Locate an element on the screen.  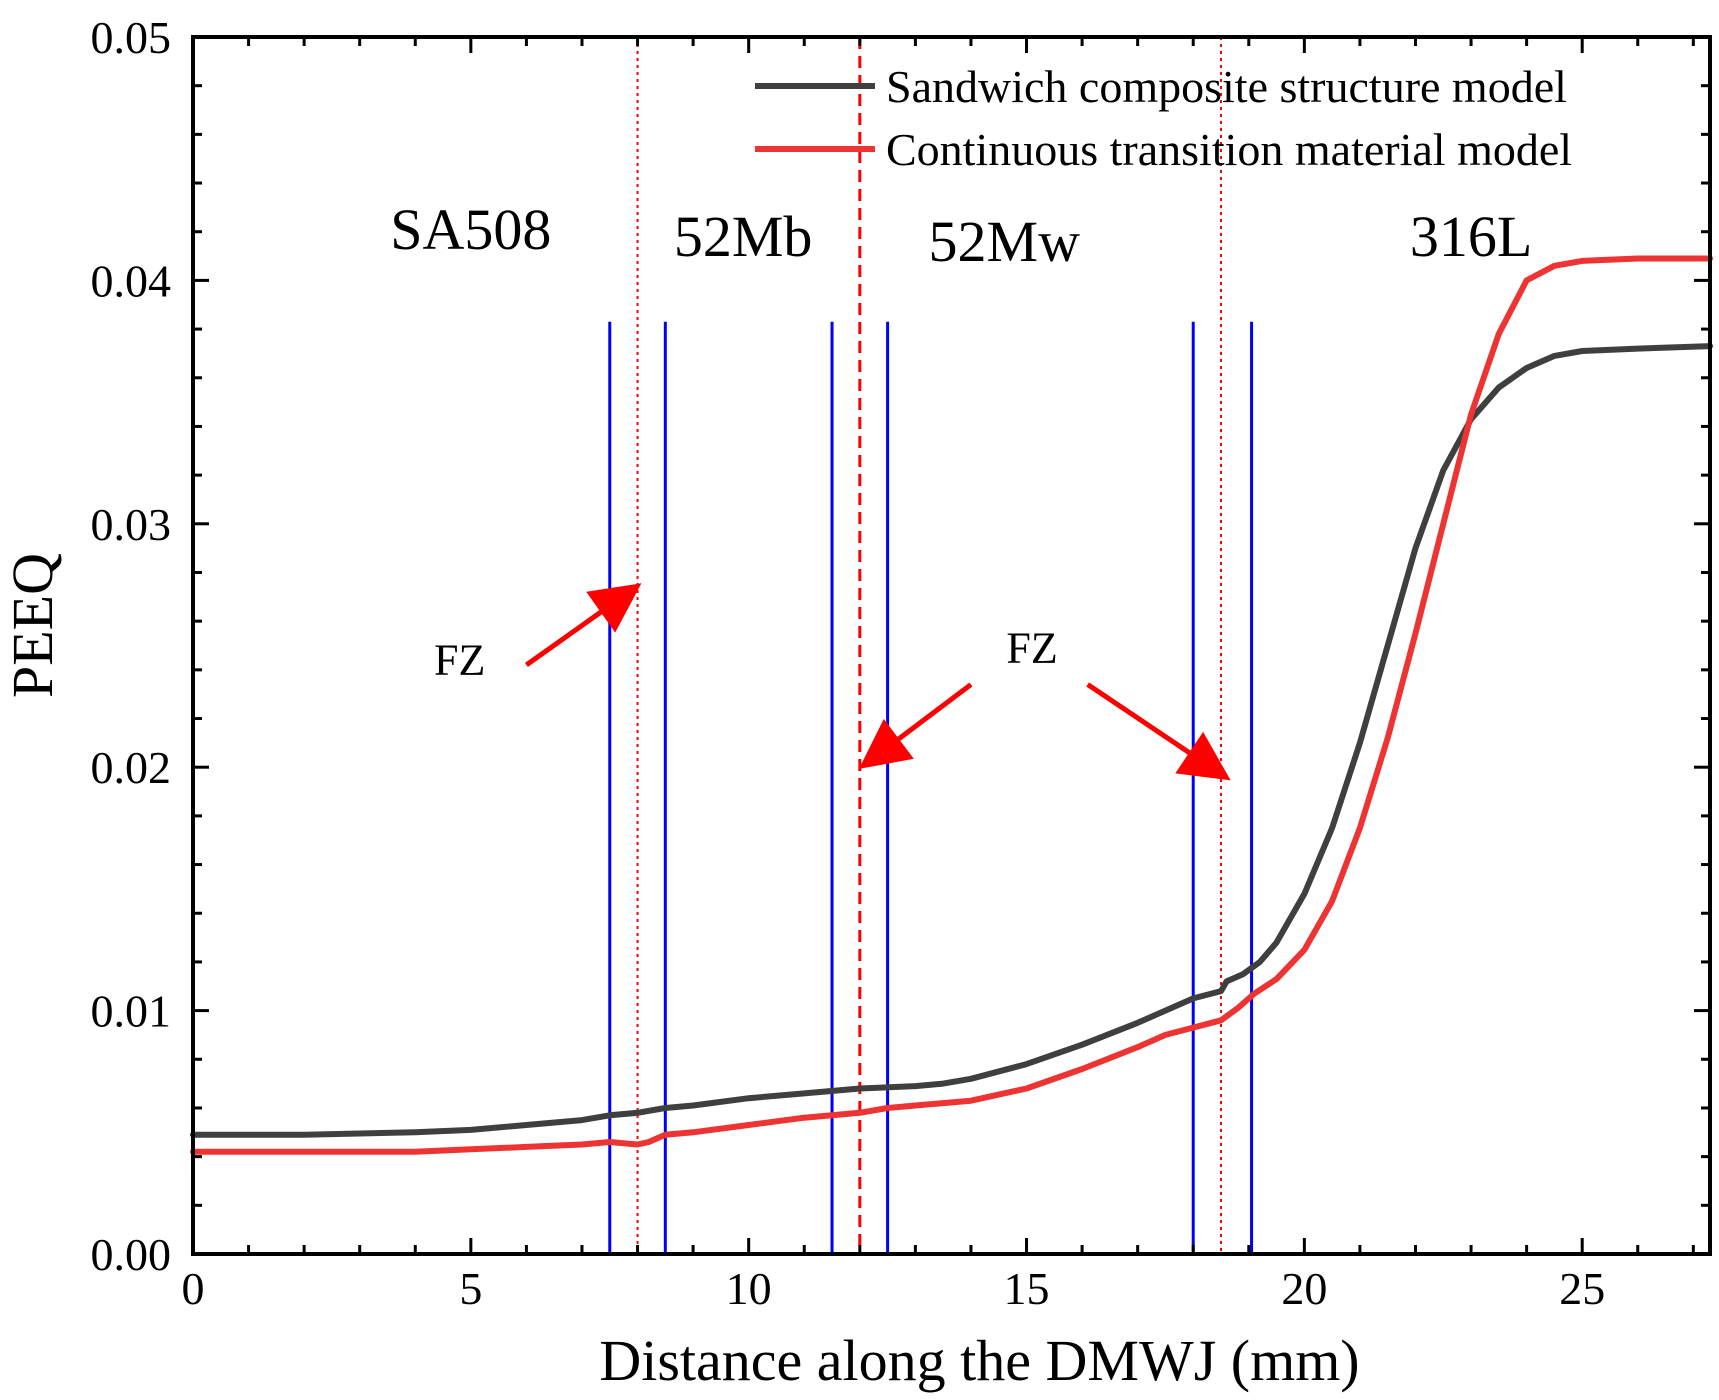
y-tick-label: 0.05 is located at coordinates (131, 37).